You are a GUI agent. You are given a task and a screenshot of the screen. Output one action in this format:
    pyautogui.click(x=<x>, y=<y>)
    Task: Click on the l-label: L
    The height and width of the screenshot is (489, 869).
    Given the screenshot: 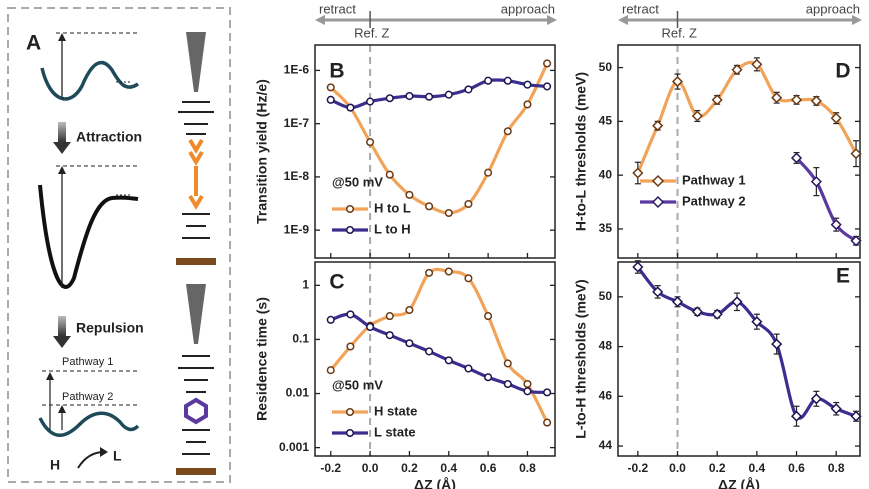 What is the action you would take?
    pyautogui.click(x=117, y=456)
    